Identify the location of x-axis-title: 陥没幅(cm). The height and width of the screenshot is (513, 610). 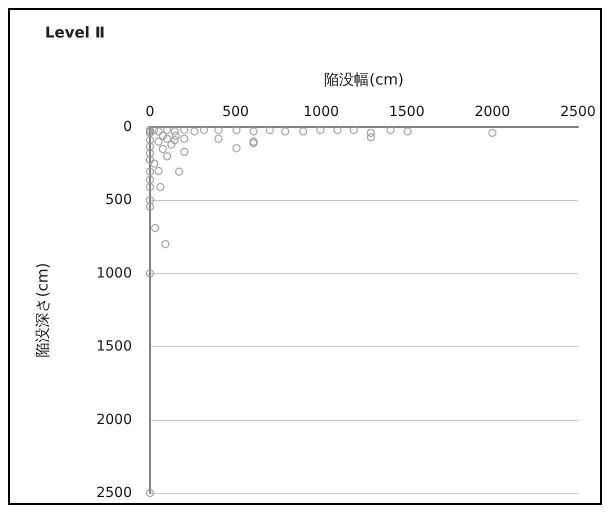
(364, 79).